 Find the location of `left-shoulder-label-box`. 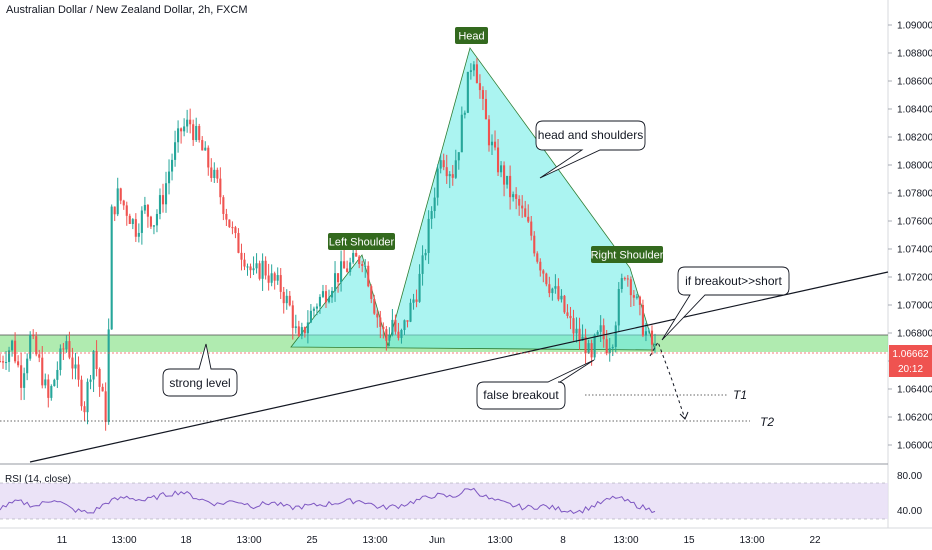

left-shoulder-label-box is located at coordinates (361, 241).